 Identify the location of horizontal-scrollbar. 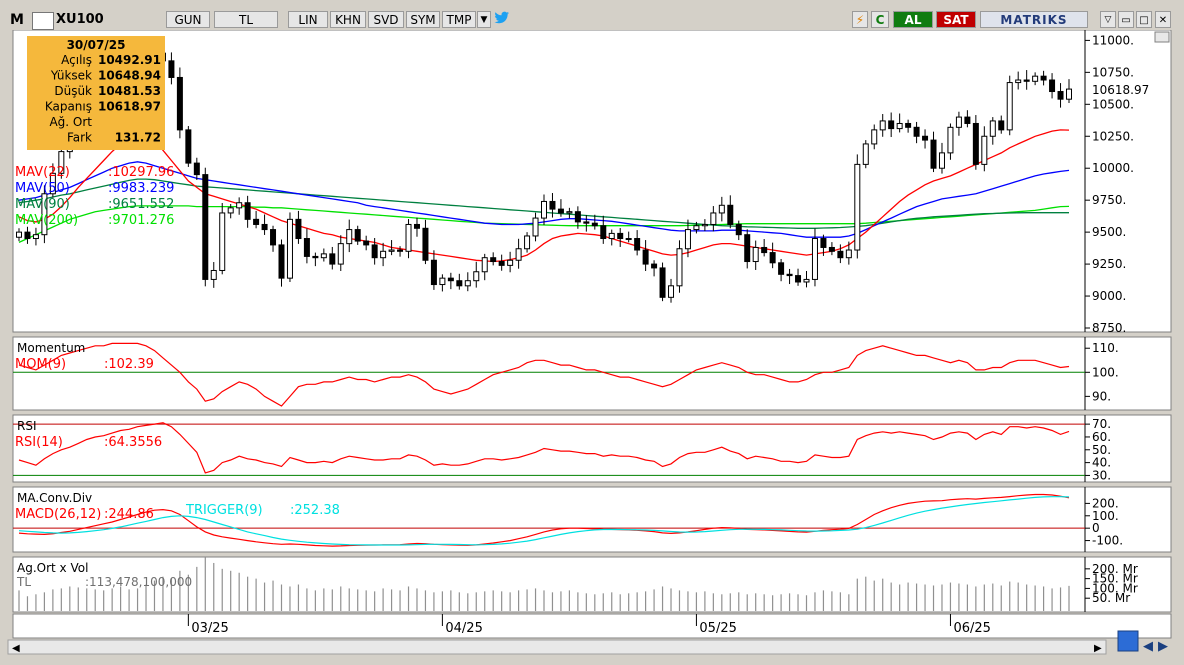
(557, 647).